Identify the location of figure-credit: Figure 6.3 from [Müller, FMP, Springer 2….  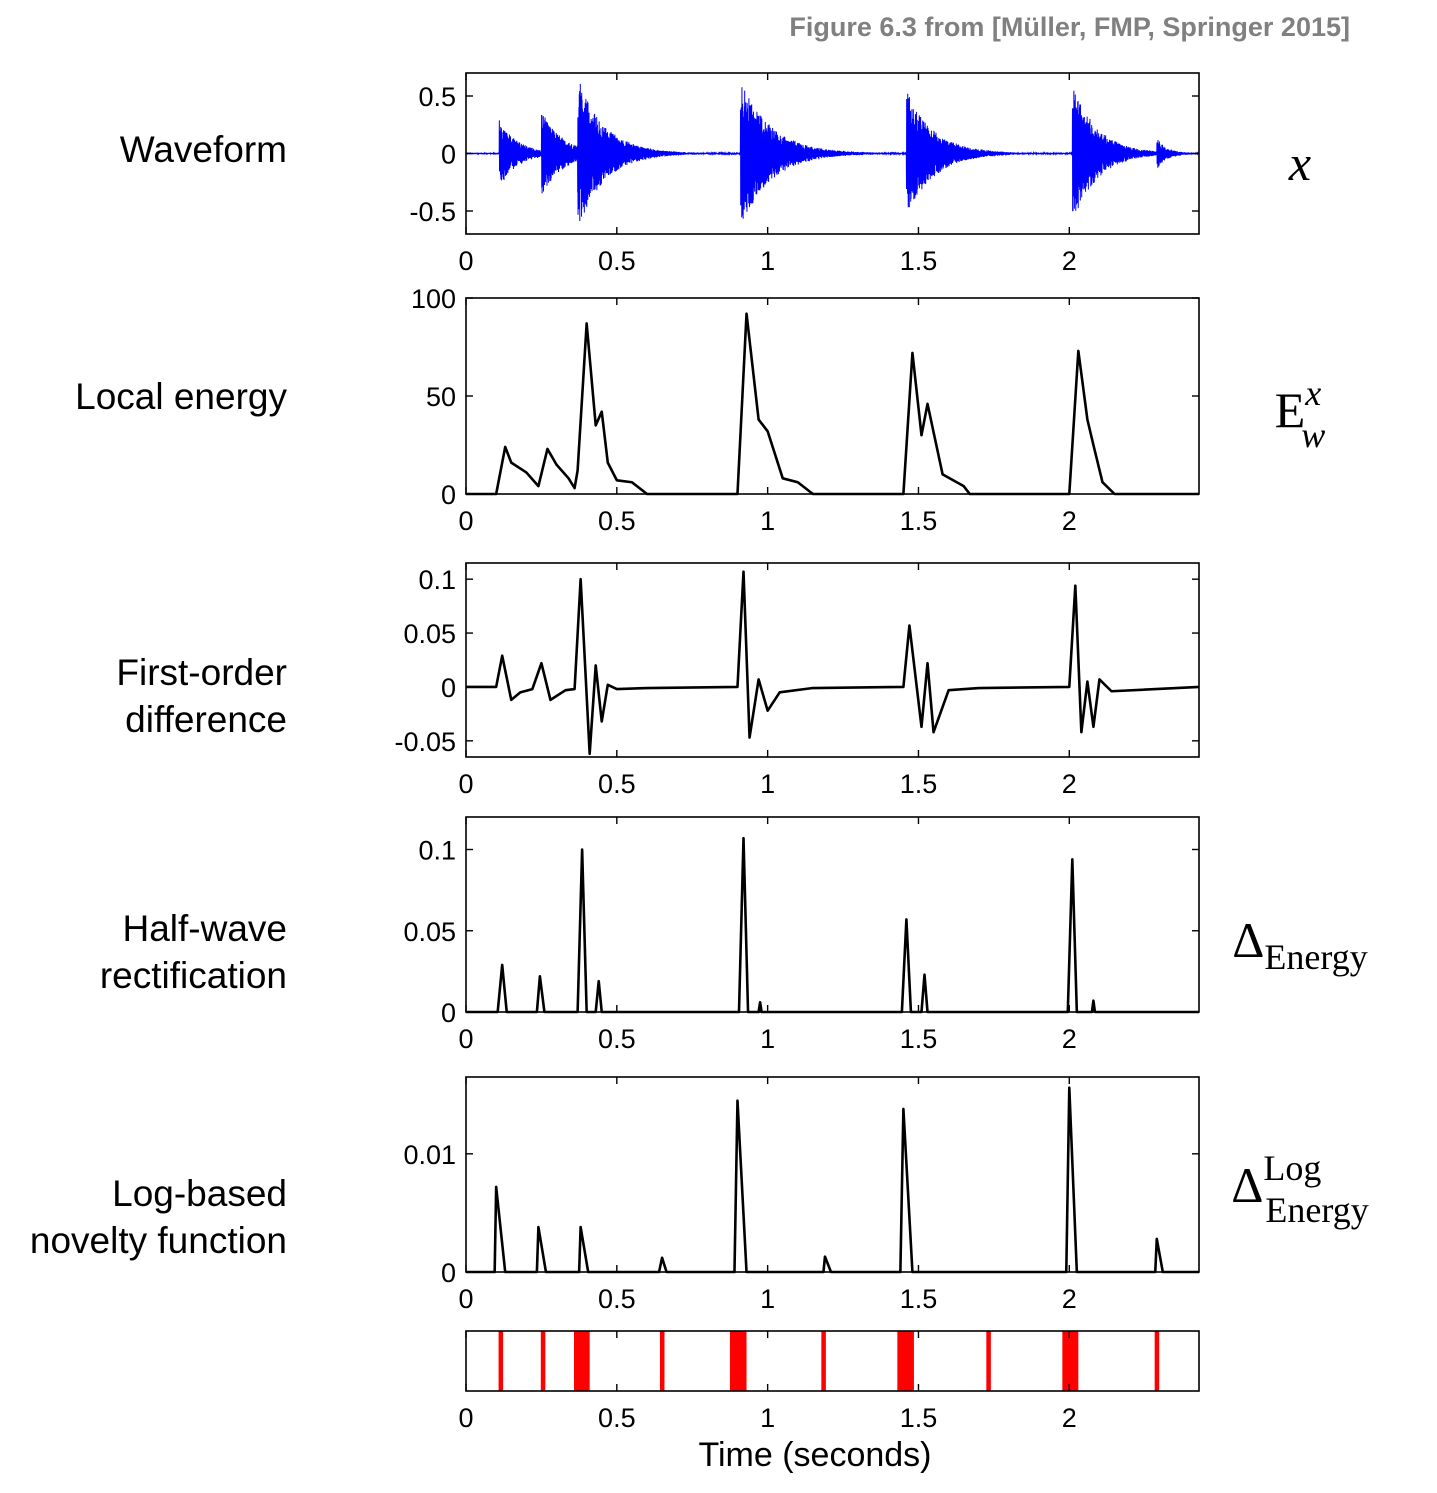
(1069, 27).